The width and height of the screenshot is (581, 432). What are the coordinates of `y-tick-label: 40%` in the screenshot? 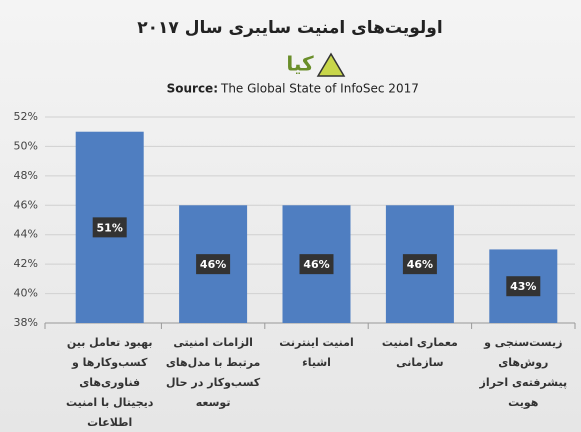 It's located at (26, 293).